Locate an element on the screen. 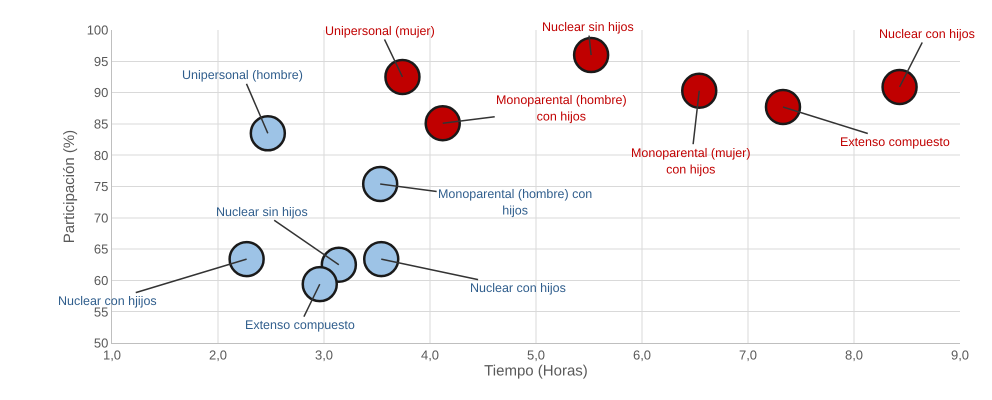 Image resolution: width=992 pixels, height=400 pixels. x-tick-label: 6,0 is located at coordinates (642, 355).